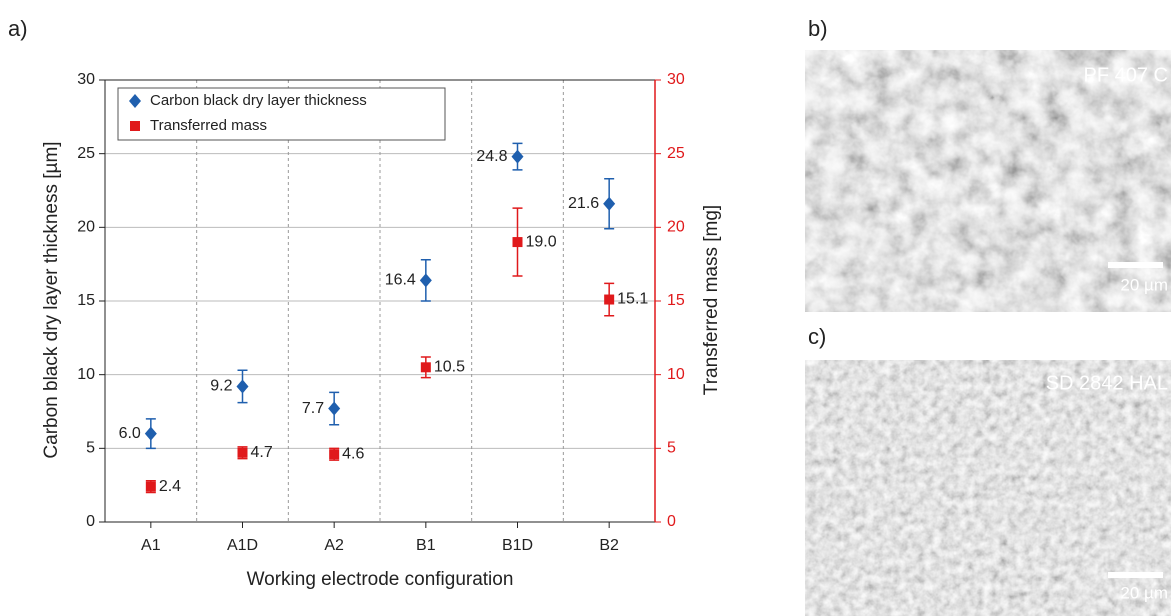  I want to click on data-label: 21.6, so click(583, 203).